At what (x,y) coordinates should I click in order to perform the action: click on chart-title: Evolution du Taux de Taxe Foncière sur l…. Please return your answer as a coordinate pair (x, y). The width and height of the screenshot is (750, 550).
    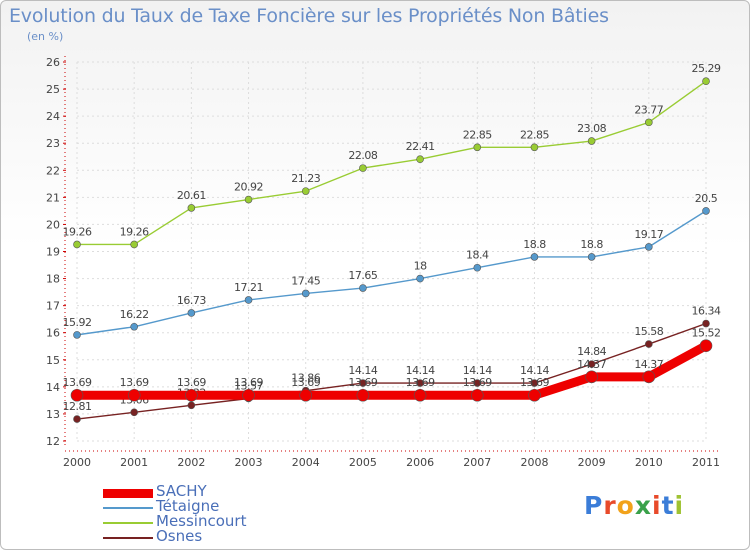
    Looking at the image, I should click on (309, 16).